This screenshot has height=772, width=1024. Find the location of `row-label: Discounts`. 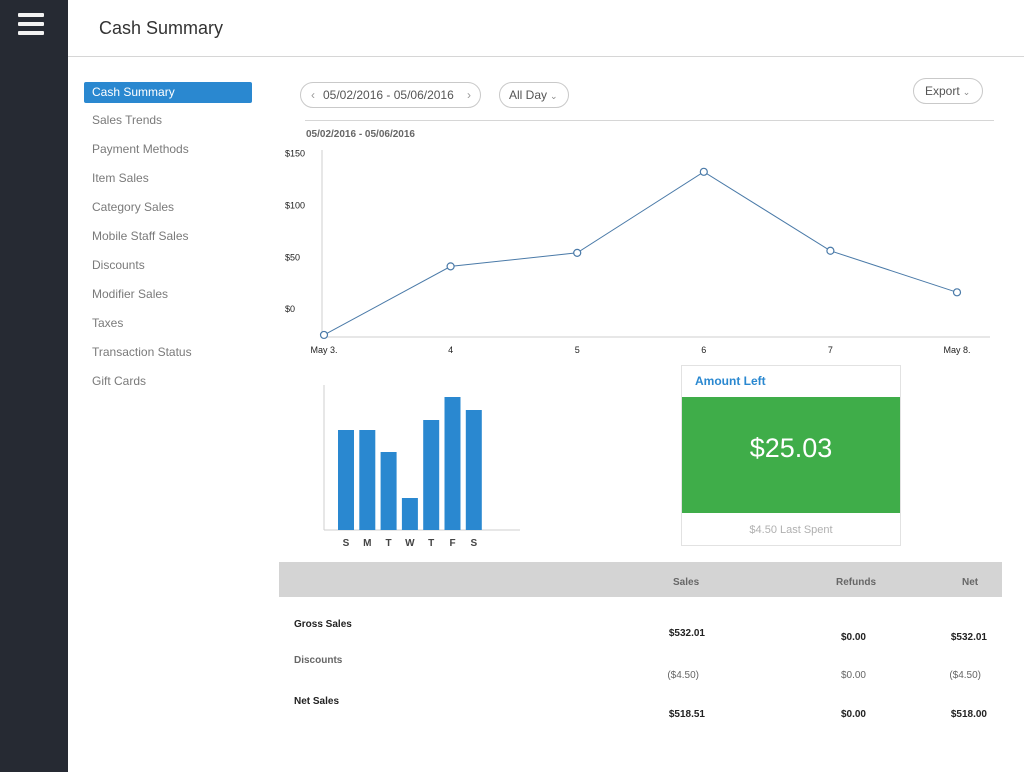

row-label: Discounts is located at coordinates (318, 660).